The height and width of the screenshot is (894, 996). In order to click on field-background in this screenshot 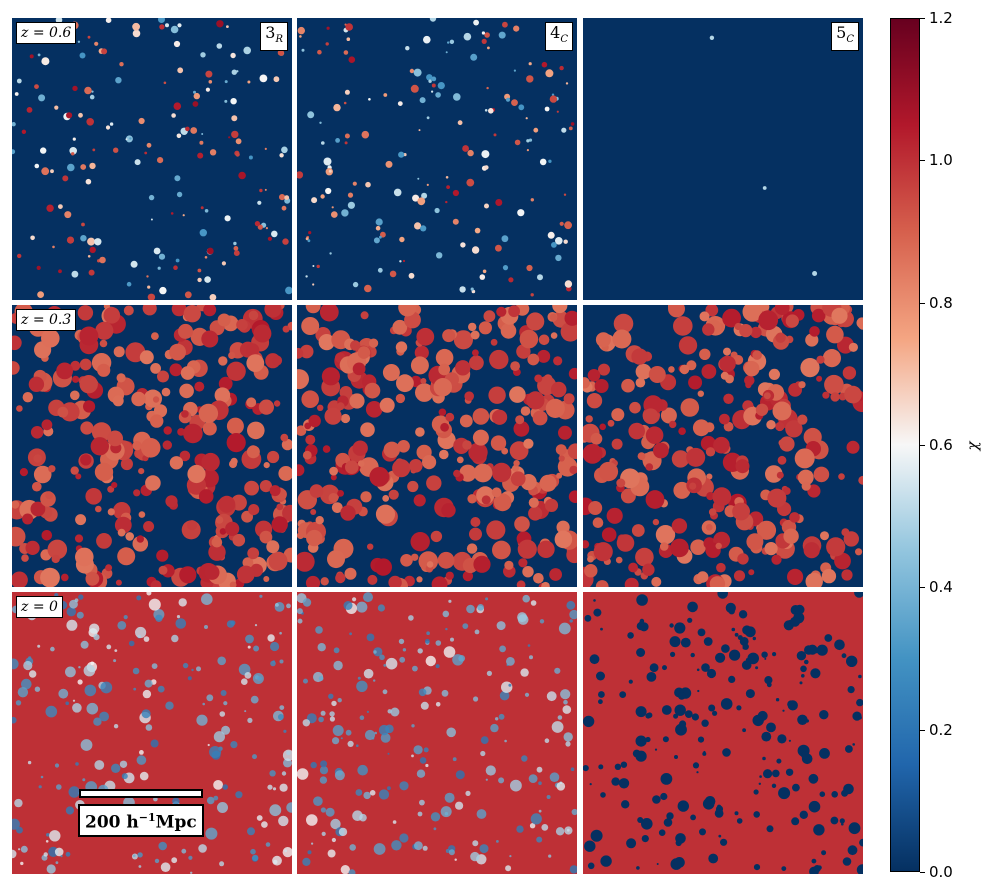, I will do `click(723, 159)`.